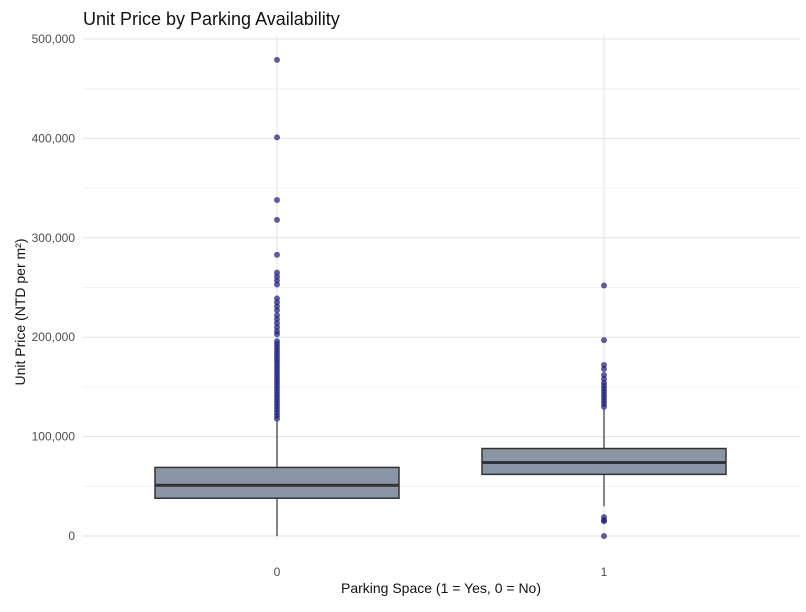 Image resolution: width=806 pixels, height=612 pixels. Describe the element at coordinates (71, 536) in the screenshot. I see `y-tick-label: 0` at that location.